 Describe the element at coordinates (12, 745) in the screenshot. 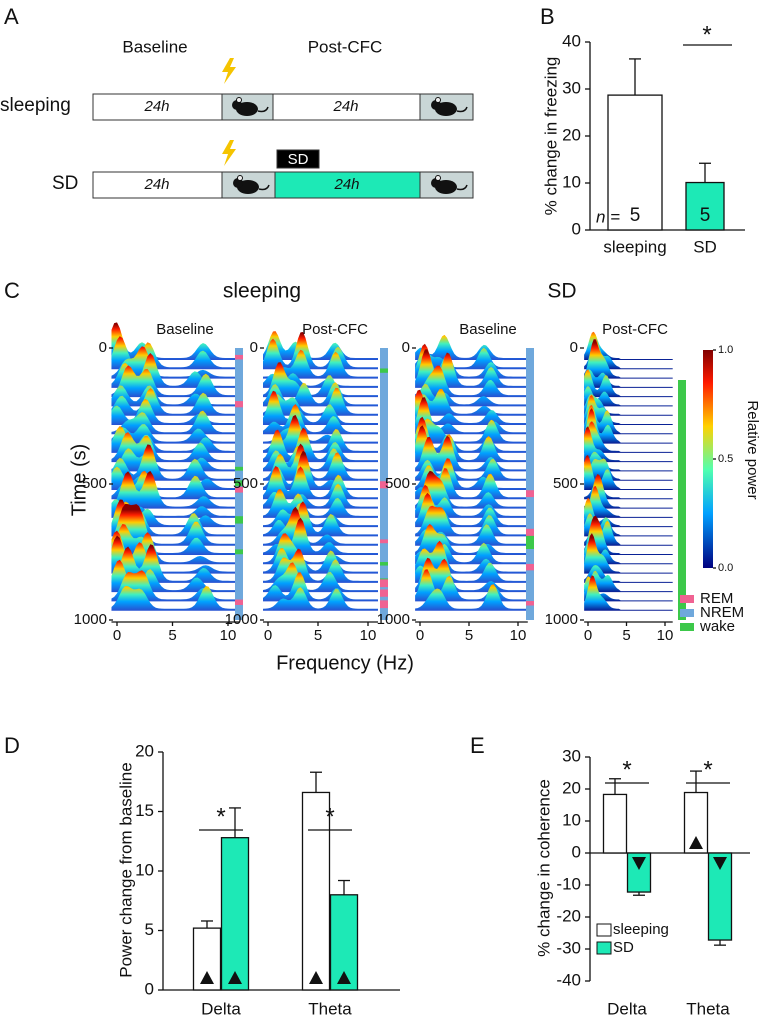

I see `panel-label: D` at that location.